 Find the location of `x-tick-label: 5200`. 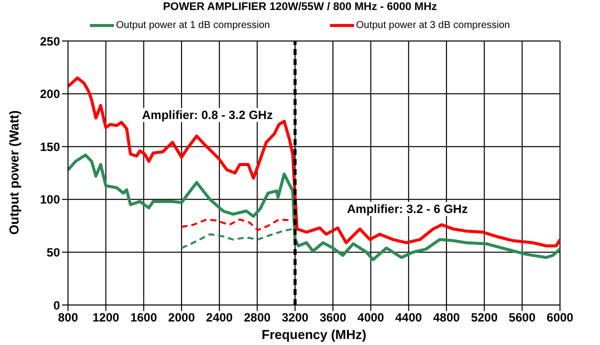

x-tick-label: 5200 is located at coordinates (484, 317).